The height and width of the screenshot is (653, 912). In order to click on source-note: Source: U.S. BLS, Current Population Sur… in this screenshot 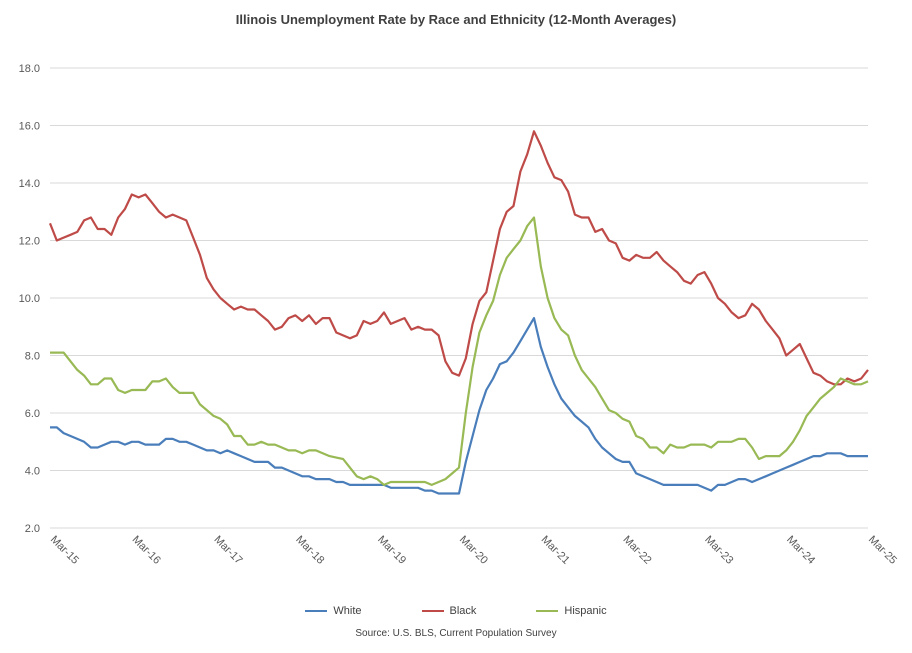, I will do `click(456, 633)`.